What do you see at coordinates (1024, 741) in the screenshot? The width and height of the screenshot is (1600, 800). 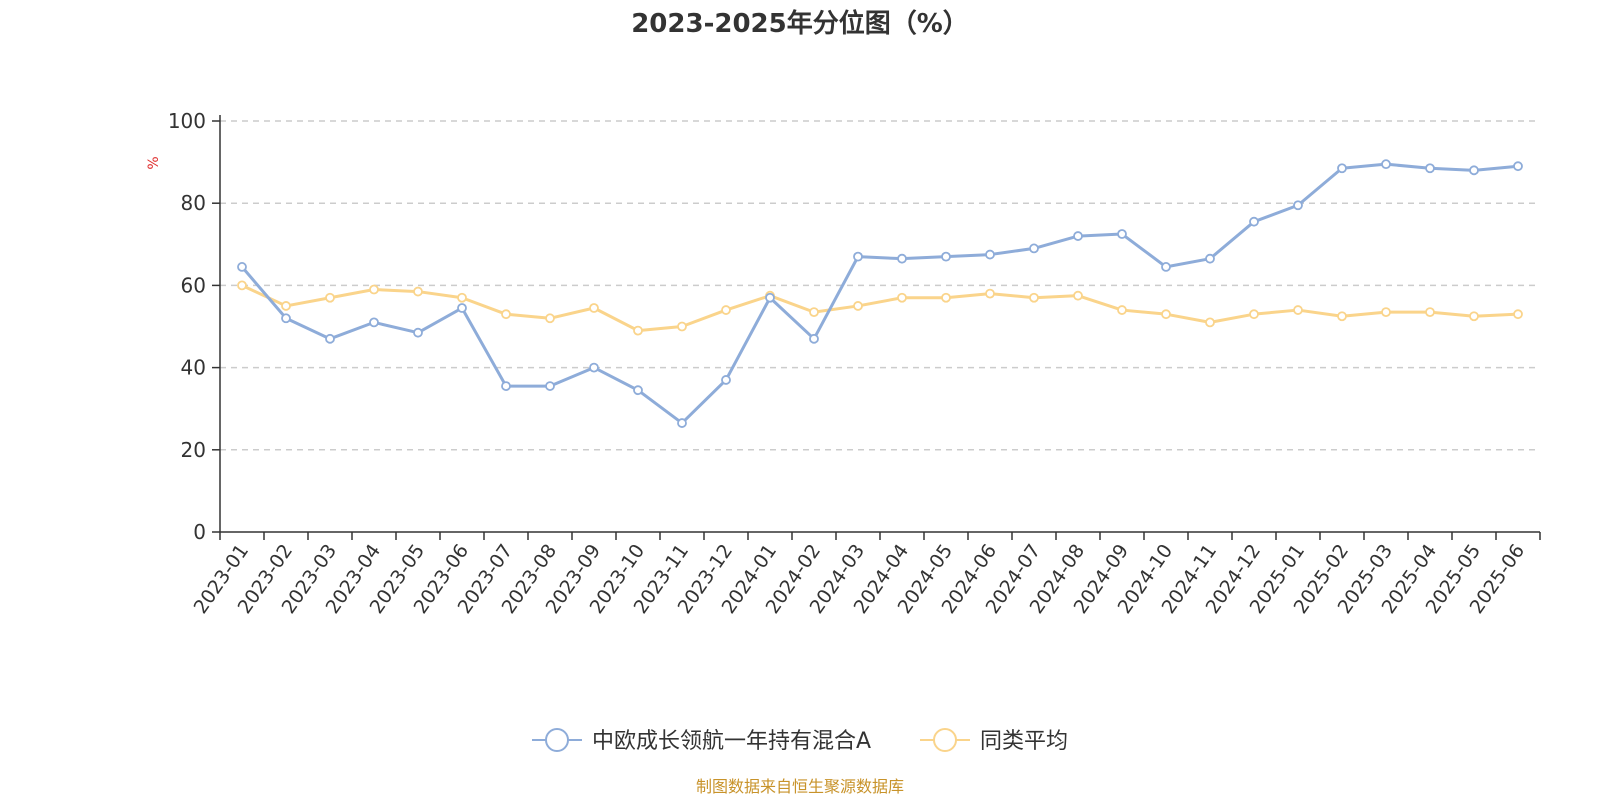 I see `legend-label: 同类平均` at bounding box center [1024, 741].